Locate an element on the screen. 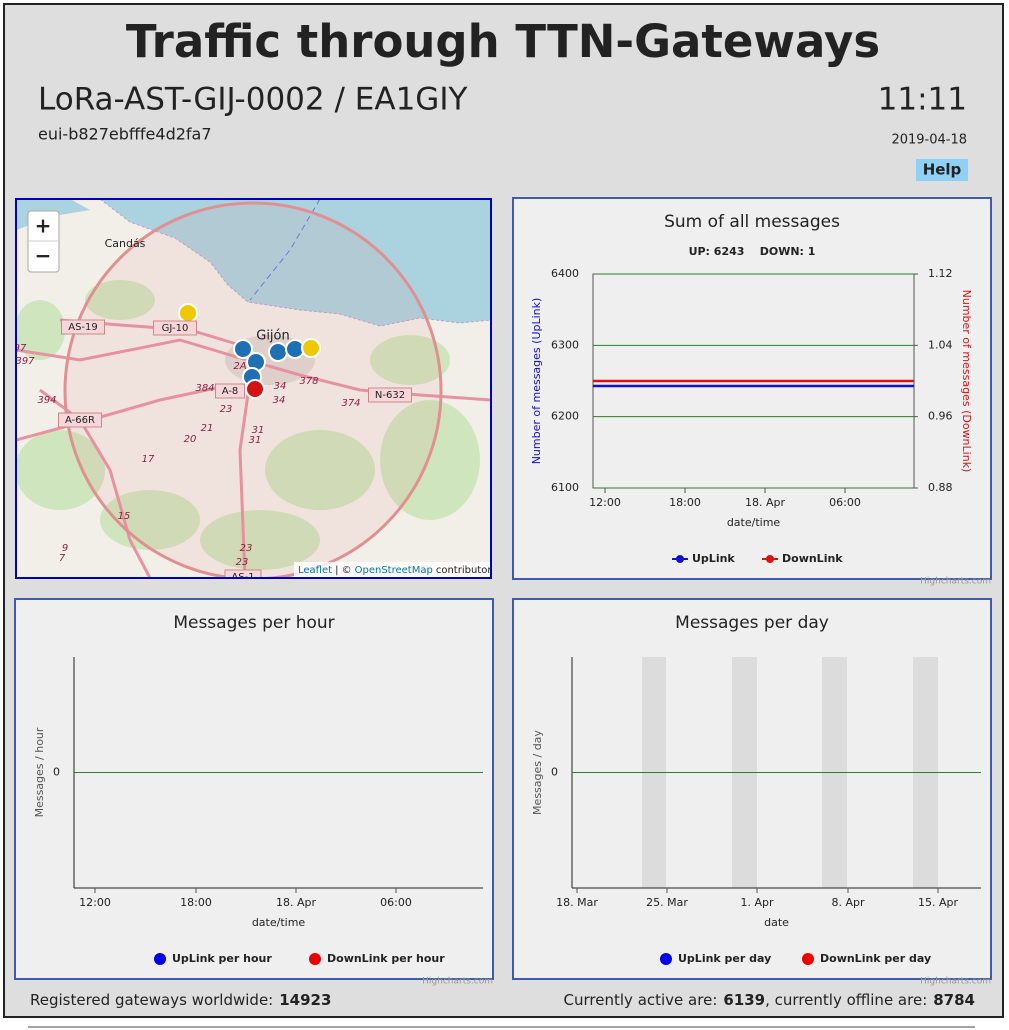 The width and height of the screenshot is (1009, 1030). offline-count: 8784 is located at coordinates (954, 1000).